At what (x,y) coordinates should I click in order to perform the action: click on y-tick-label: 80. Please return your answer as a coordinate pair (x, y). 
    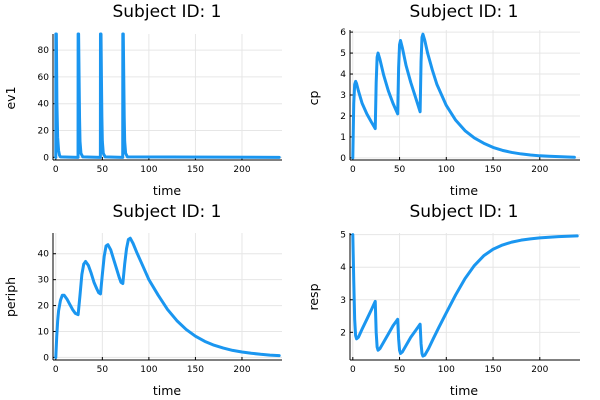
    Looking at the image, I should click on (44, 51).